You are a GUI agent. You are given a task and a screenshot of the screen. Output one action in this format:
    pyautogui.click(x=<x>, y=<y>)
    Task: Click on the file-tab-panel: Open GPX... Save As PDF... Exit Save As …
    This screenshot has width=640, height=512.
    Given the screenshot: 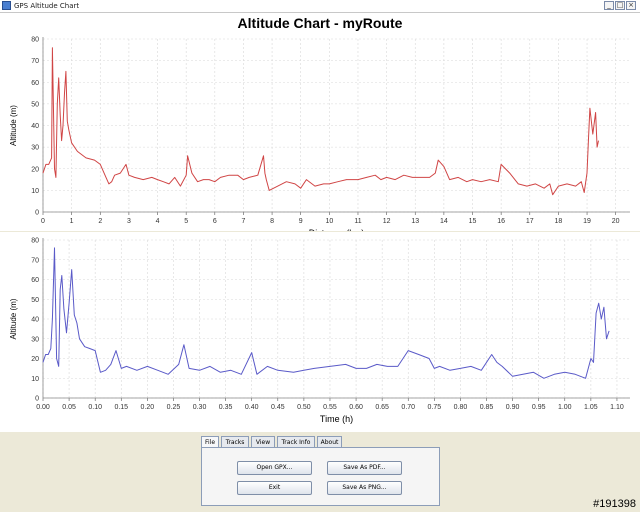 What is the action you would take?
    pyautogui.click(x=320, y=476)
    